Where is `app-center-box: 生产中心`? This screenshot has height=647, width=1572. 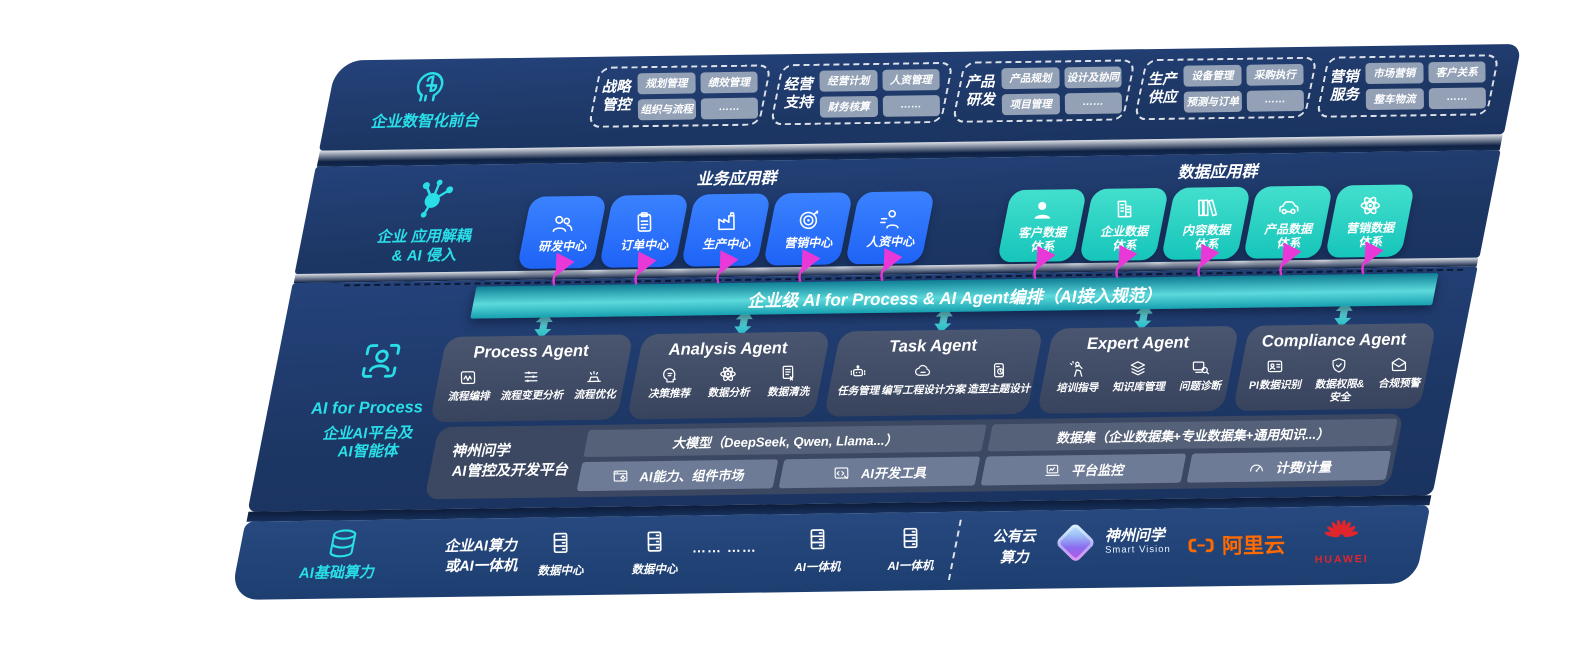 app-center-box: 生产中心 is located at coordinates (726, 230).